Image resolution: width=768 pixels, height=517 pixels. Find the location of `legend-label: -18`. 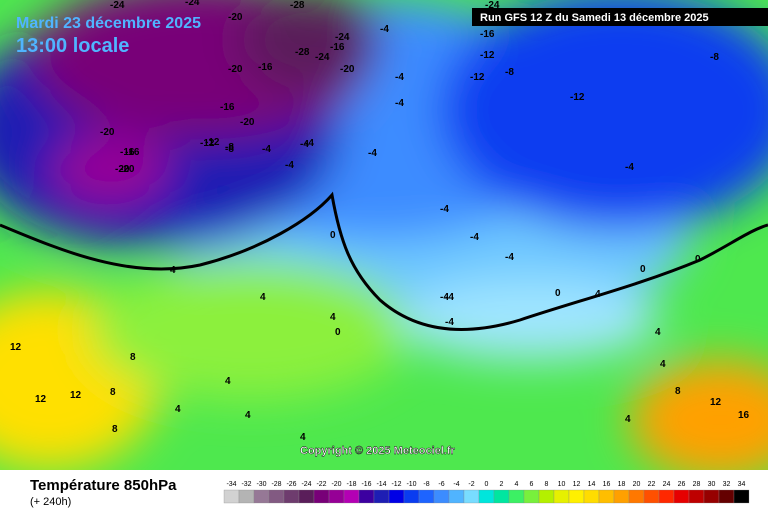

legend-label: -18 is located at coordinates (351, 484).